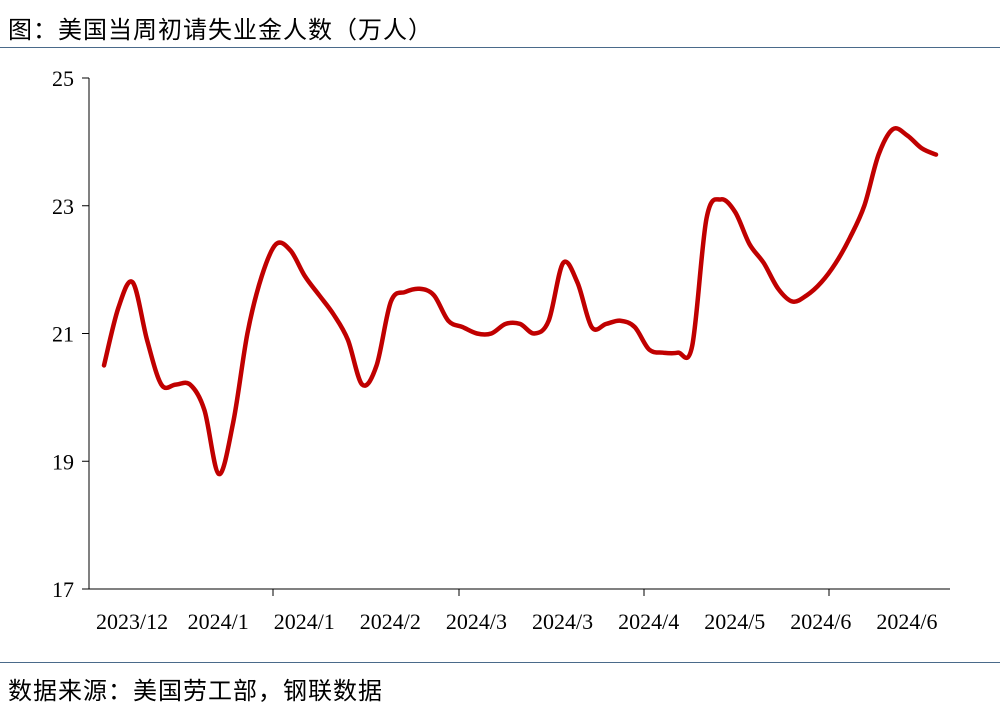 This screenshot has width=1000, height=716. What do you see at coordinates (132, 621) in the screenshot?
I see `x-tick-label: 2023/12` at bounding box center [132, 621].